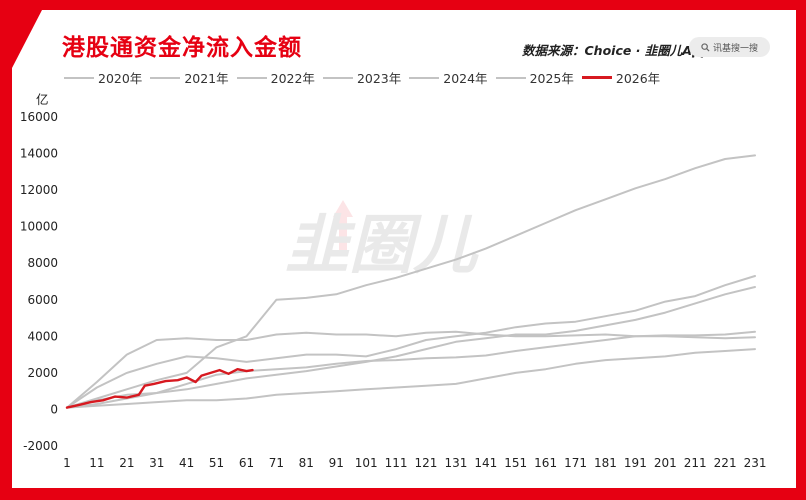 The height and width of the screenshot is (500, 806). I want to click on x-tick-label: 91, so click(336, 463).